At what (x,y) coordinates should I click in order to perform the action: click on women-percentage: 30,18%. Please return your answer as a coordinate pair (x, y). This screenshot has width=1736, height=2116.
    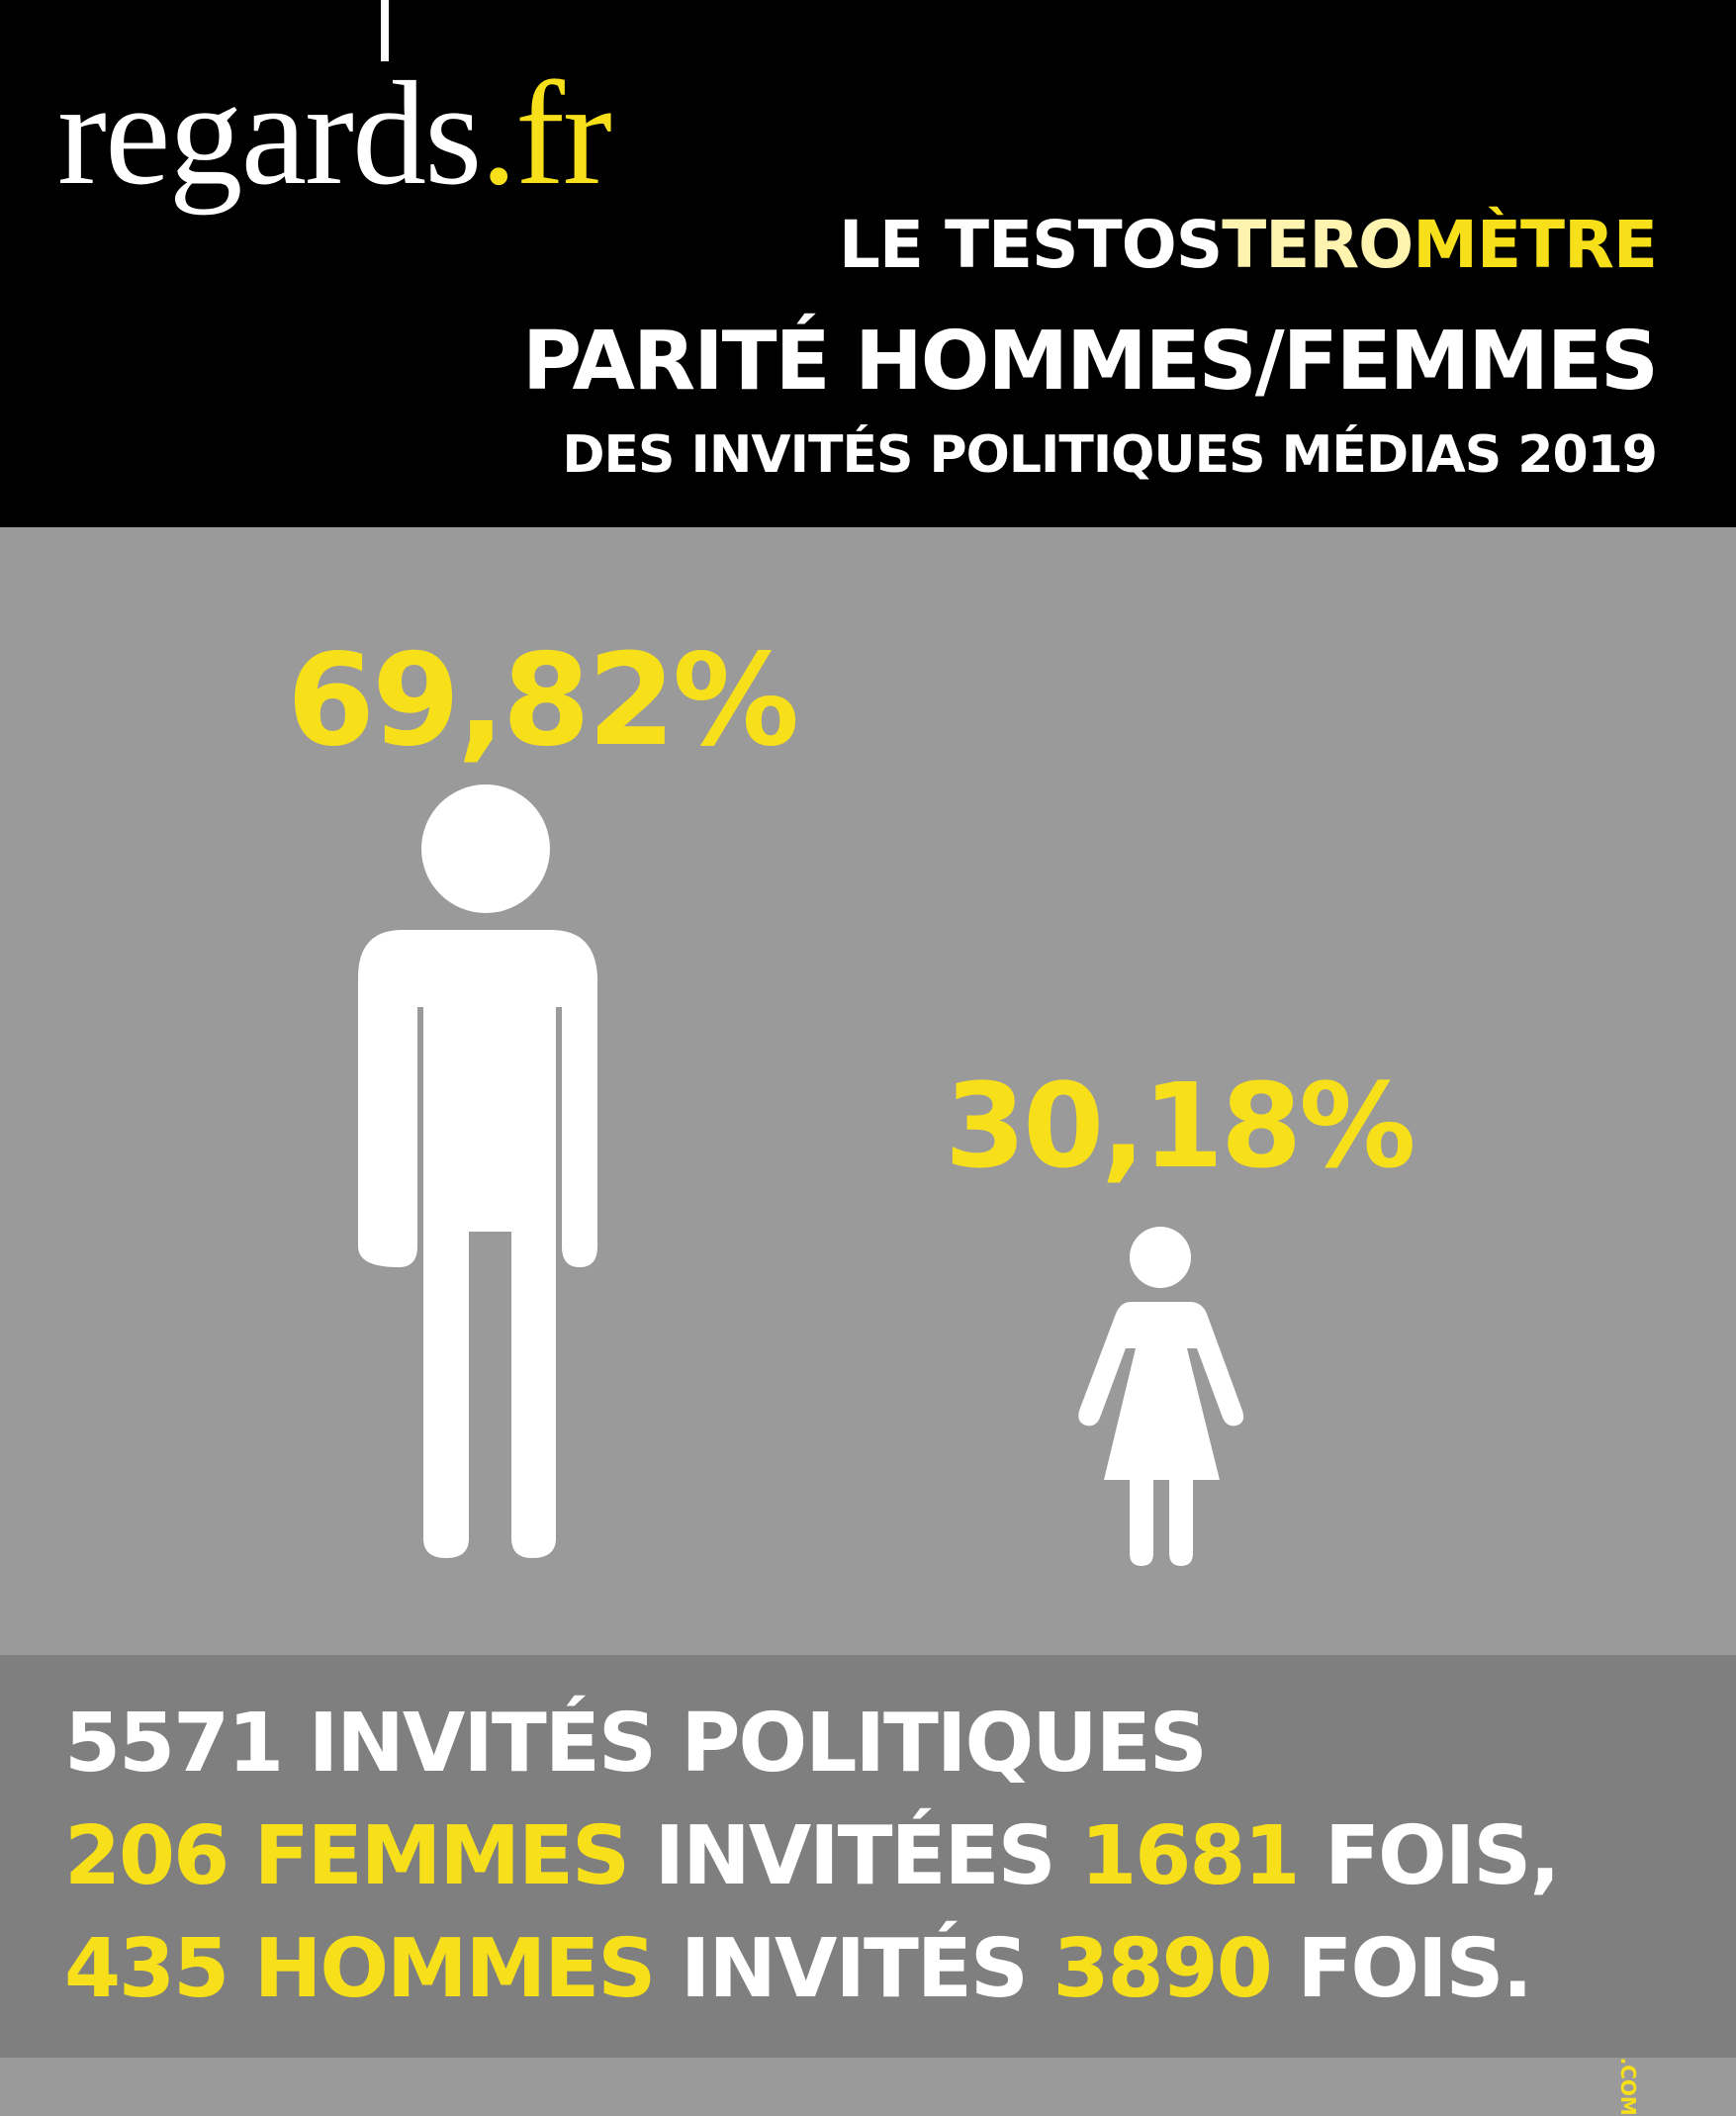
    Looking at the image, I should click on (1180, 1126).